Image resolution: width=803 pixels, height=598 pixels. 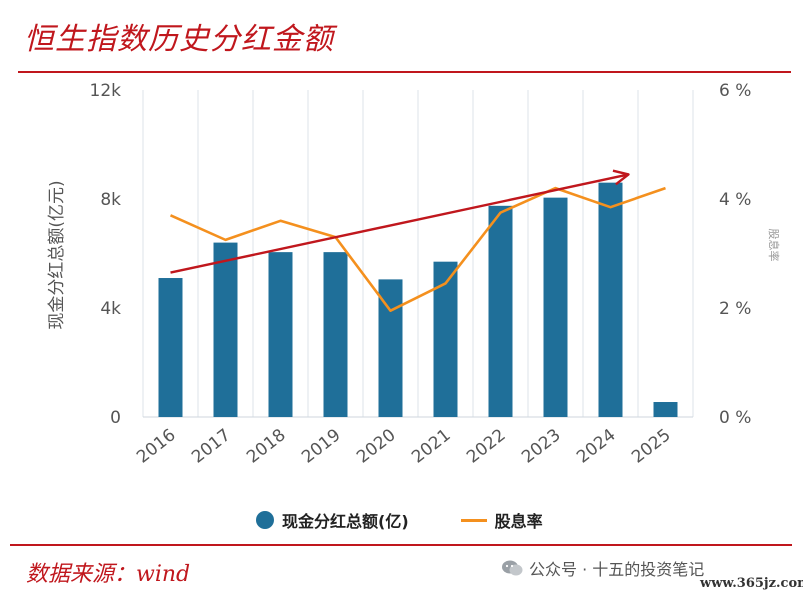 I want to click on bar-2021, so click(x=445, y=339).